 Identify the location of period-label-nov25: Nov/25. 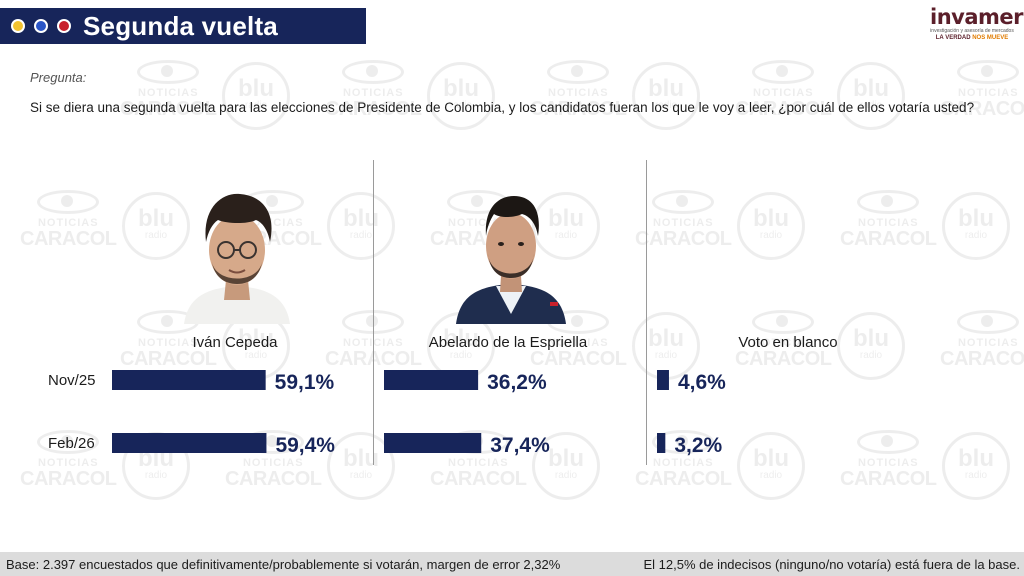
(72, 380).